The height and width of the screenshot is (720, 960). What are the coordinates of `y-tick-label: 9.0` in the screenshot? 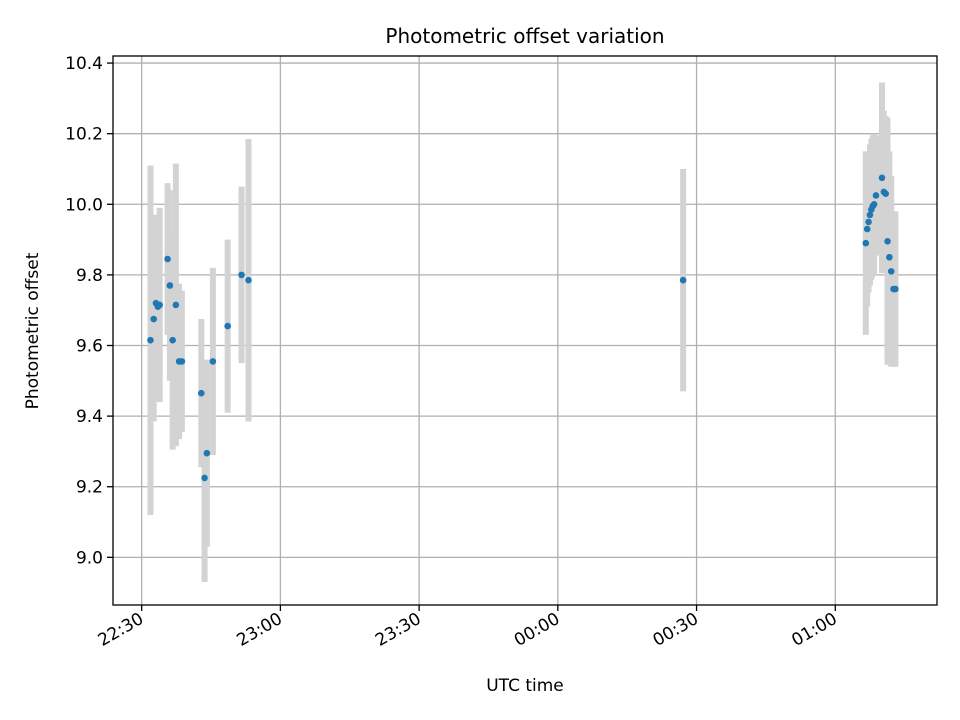 It's located at (89, 558).